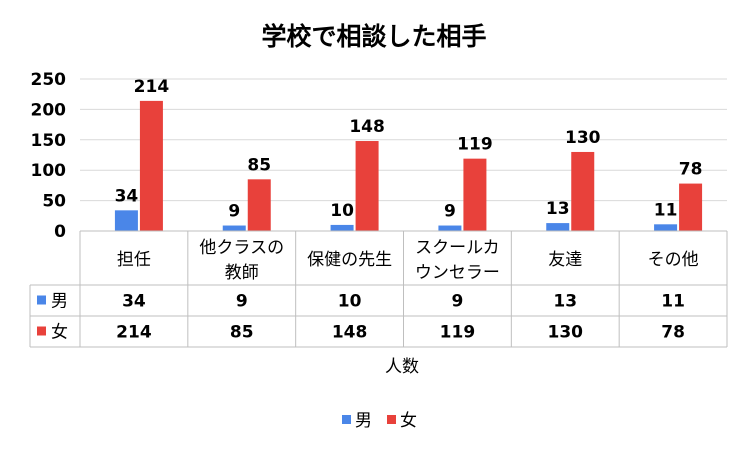  What do you see at coordinates (242, 333) in the screenshot?
I see `table-cell: 85` at bounding box center [242, 333].